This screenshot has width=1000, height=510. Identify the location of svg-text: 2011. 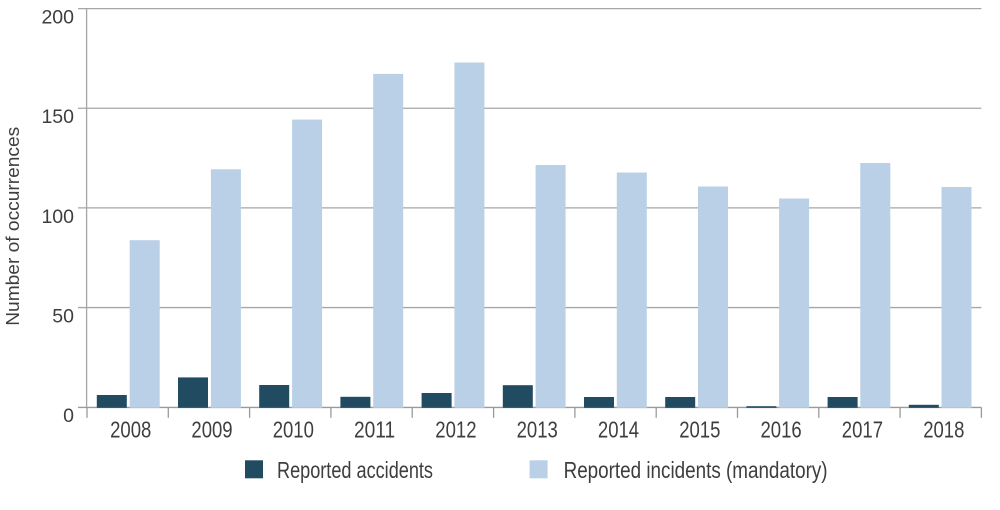
(374, 430).